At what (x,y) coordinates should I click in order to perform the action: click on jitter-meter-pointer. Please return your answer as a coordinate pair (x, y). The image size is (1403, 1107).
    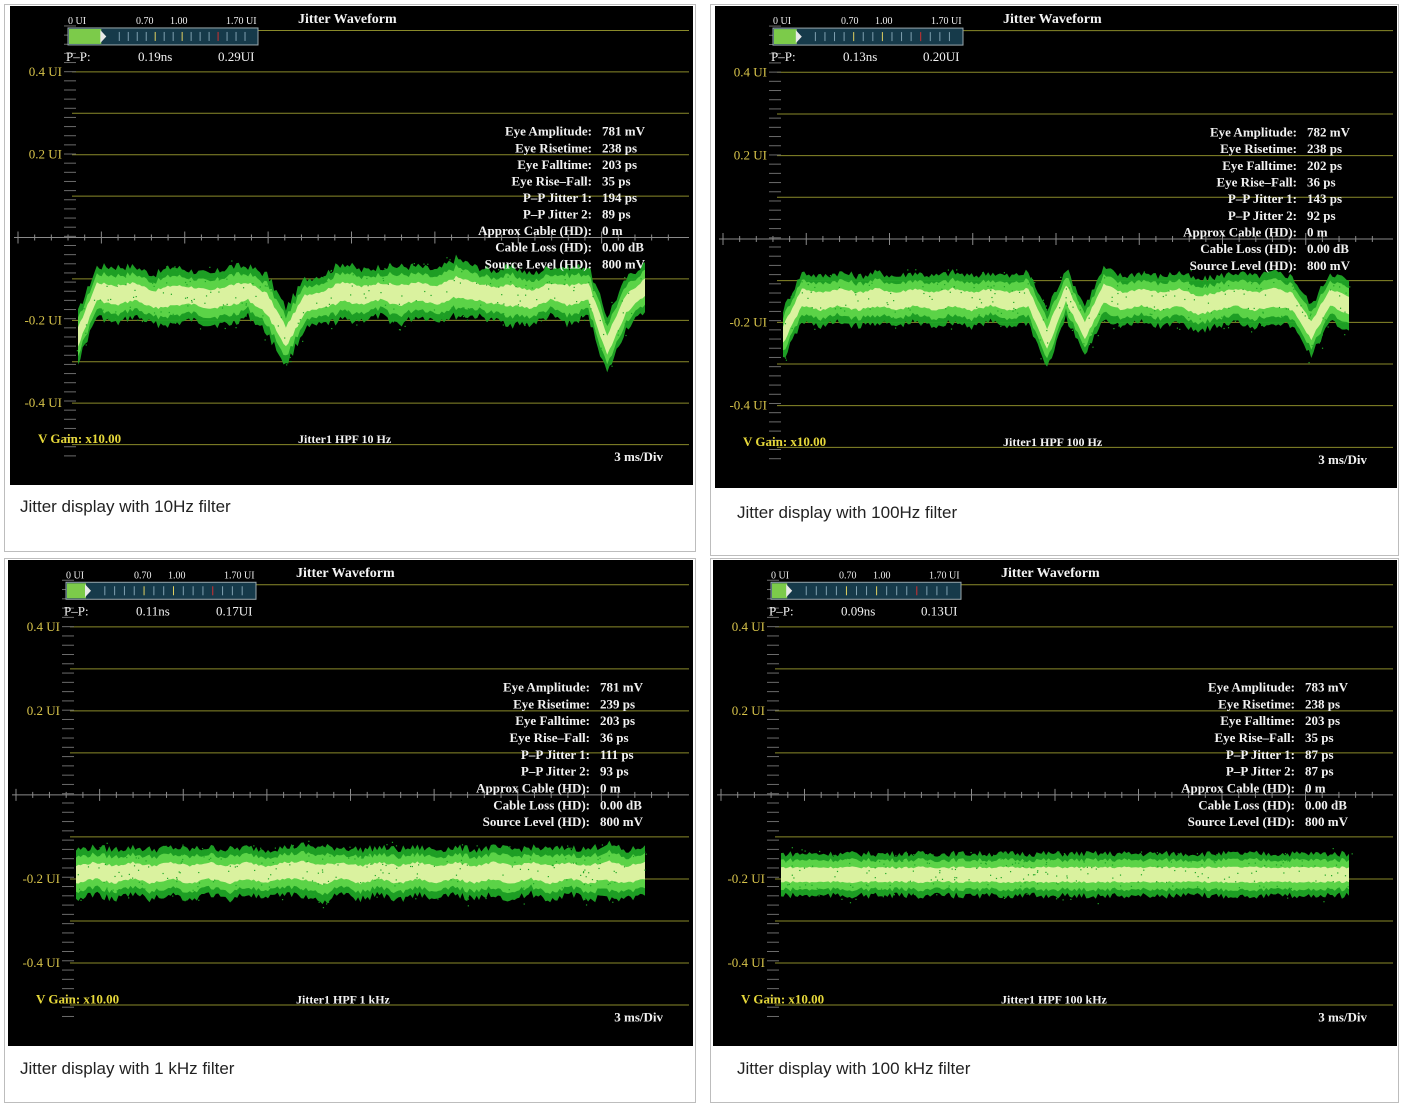
    Looking at the image, I should click on (798, 37).